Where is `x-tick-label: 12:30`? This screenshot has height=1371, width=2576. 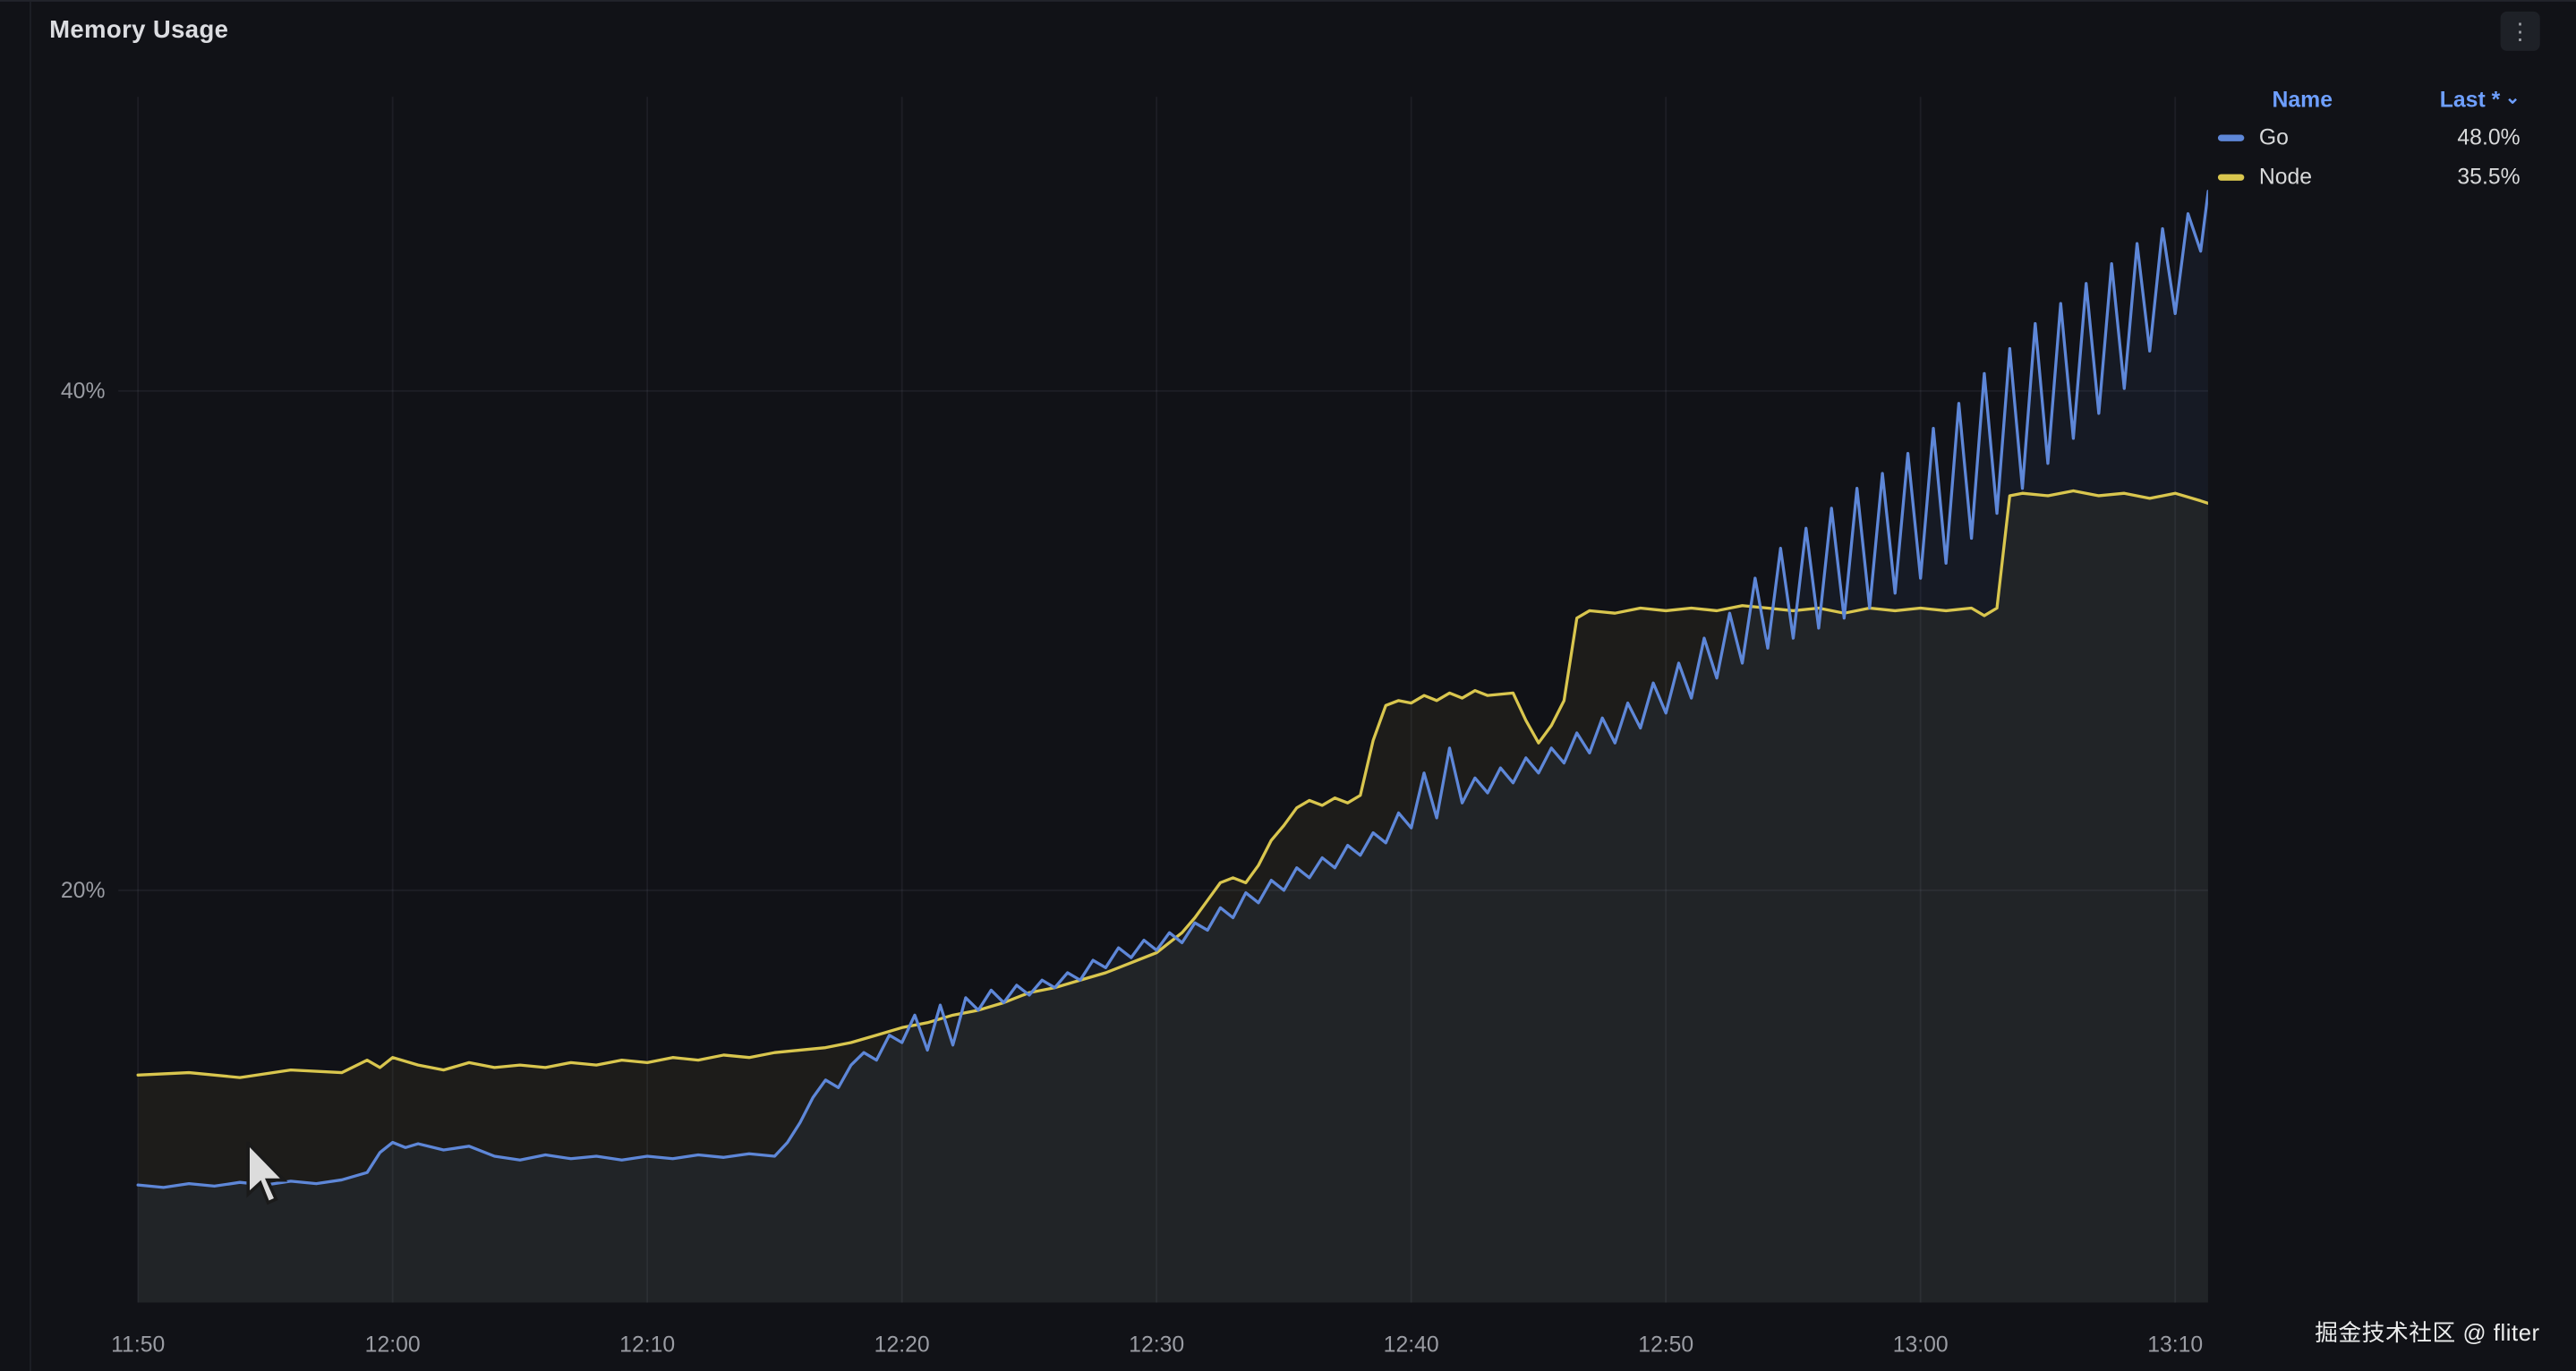
x-tick-label: 12:30 is located at coordinates (1156, 1345).